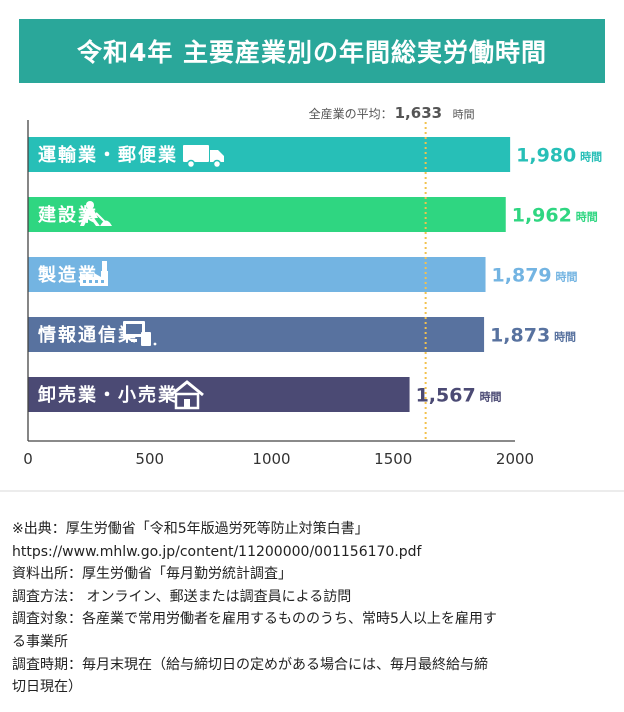 This screenshot has height=712, width=624. What do you see at coordinates (303, 274) in the screenshot?
I see `bar-group: 製造業 1,879 時間` at bounding box center [303, 274].